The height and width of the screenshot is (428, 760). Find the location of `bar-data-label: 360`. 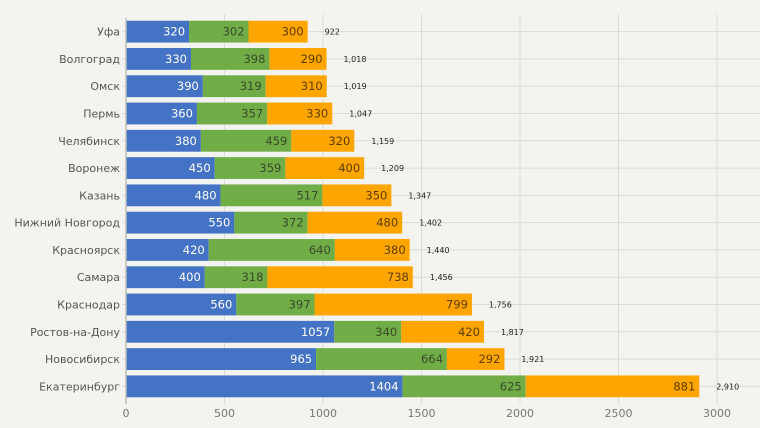

bar-data-label: 360 is located at coordinates (182, 114).